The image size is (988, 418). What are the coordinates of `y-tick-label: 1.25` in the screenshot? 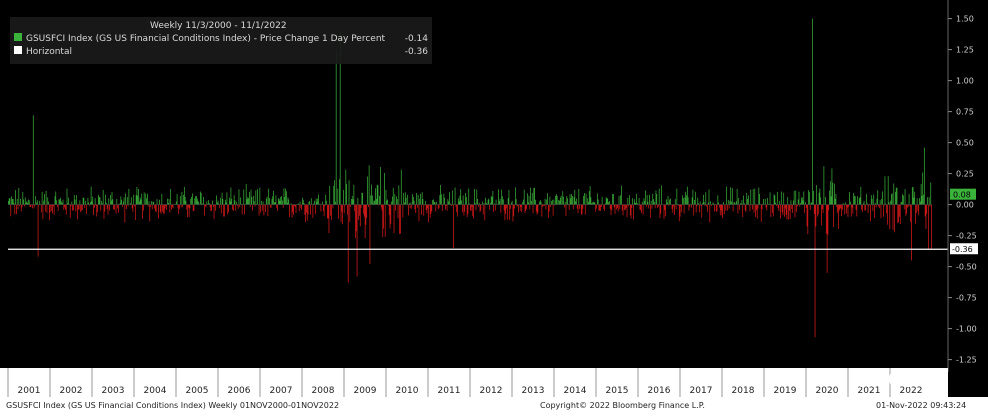 It's located at (965, 50).